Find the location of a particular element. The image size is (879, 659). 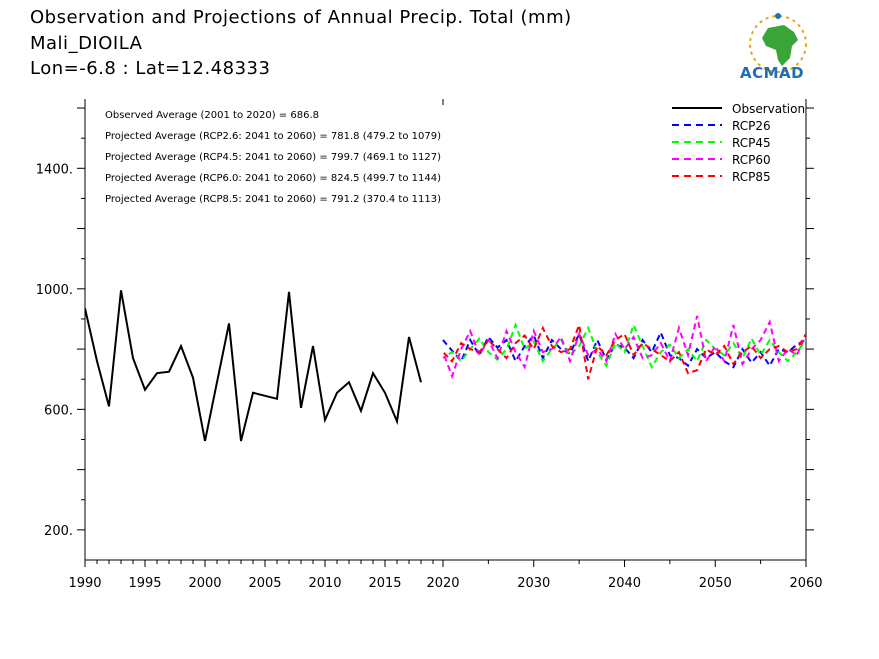

africa-map-icon is located at coordinates (778, 43).